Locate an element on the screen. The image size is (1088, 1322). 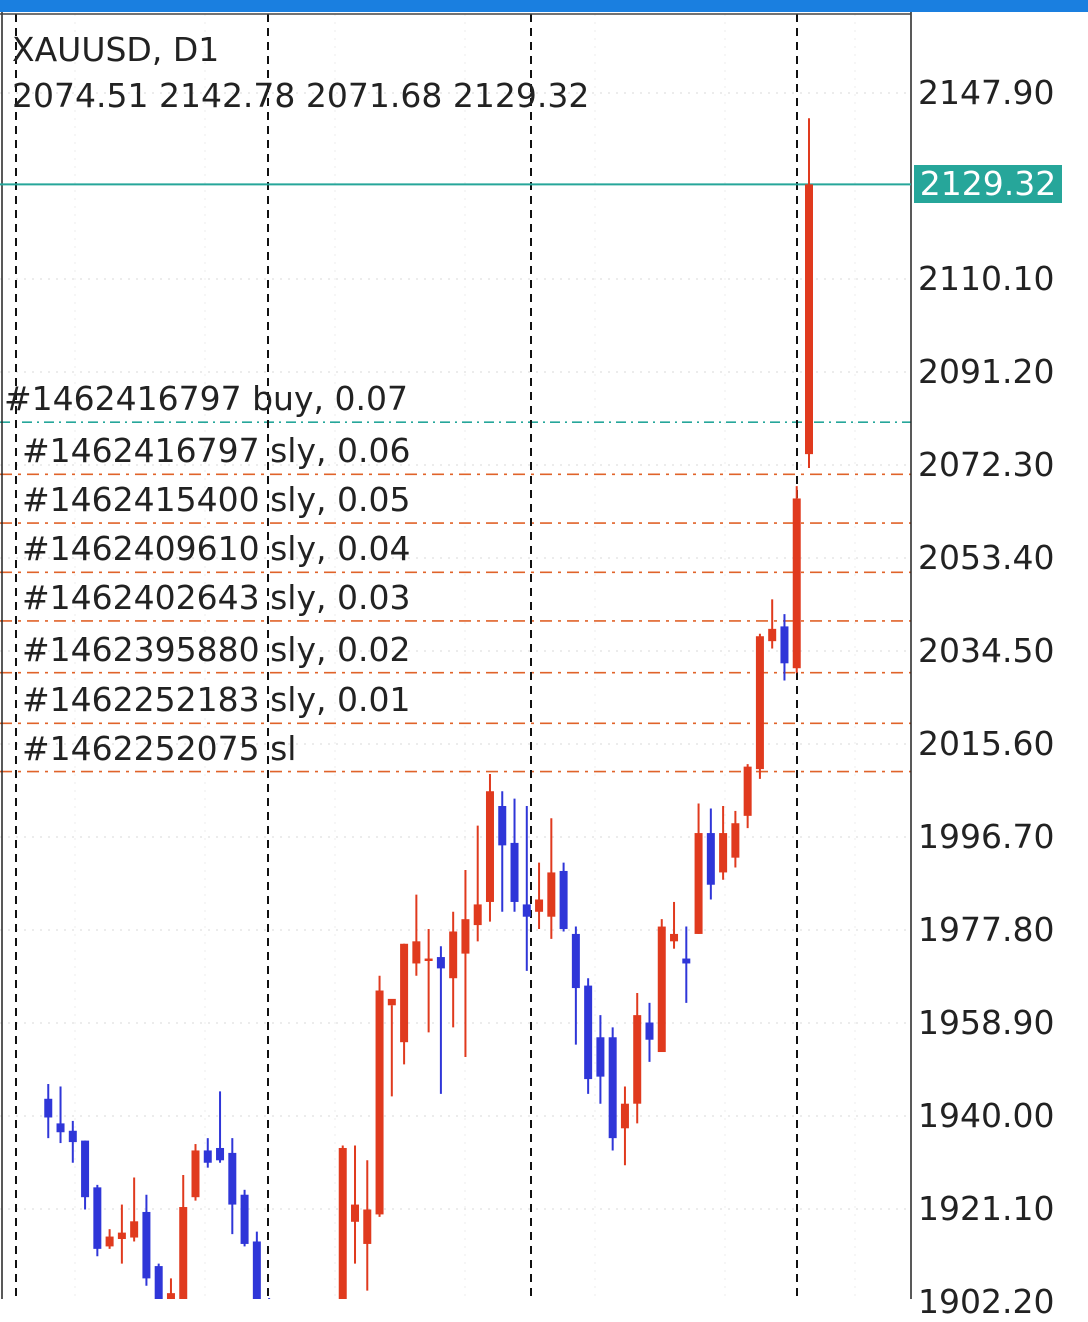
price-tick-label: 2072.30 is located at coordinates (986, 464).